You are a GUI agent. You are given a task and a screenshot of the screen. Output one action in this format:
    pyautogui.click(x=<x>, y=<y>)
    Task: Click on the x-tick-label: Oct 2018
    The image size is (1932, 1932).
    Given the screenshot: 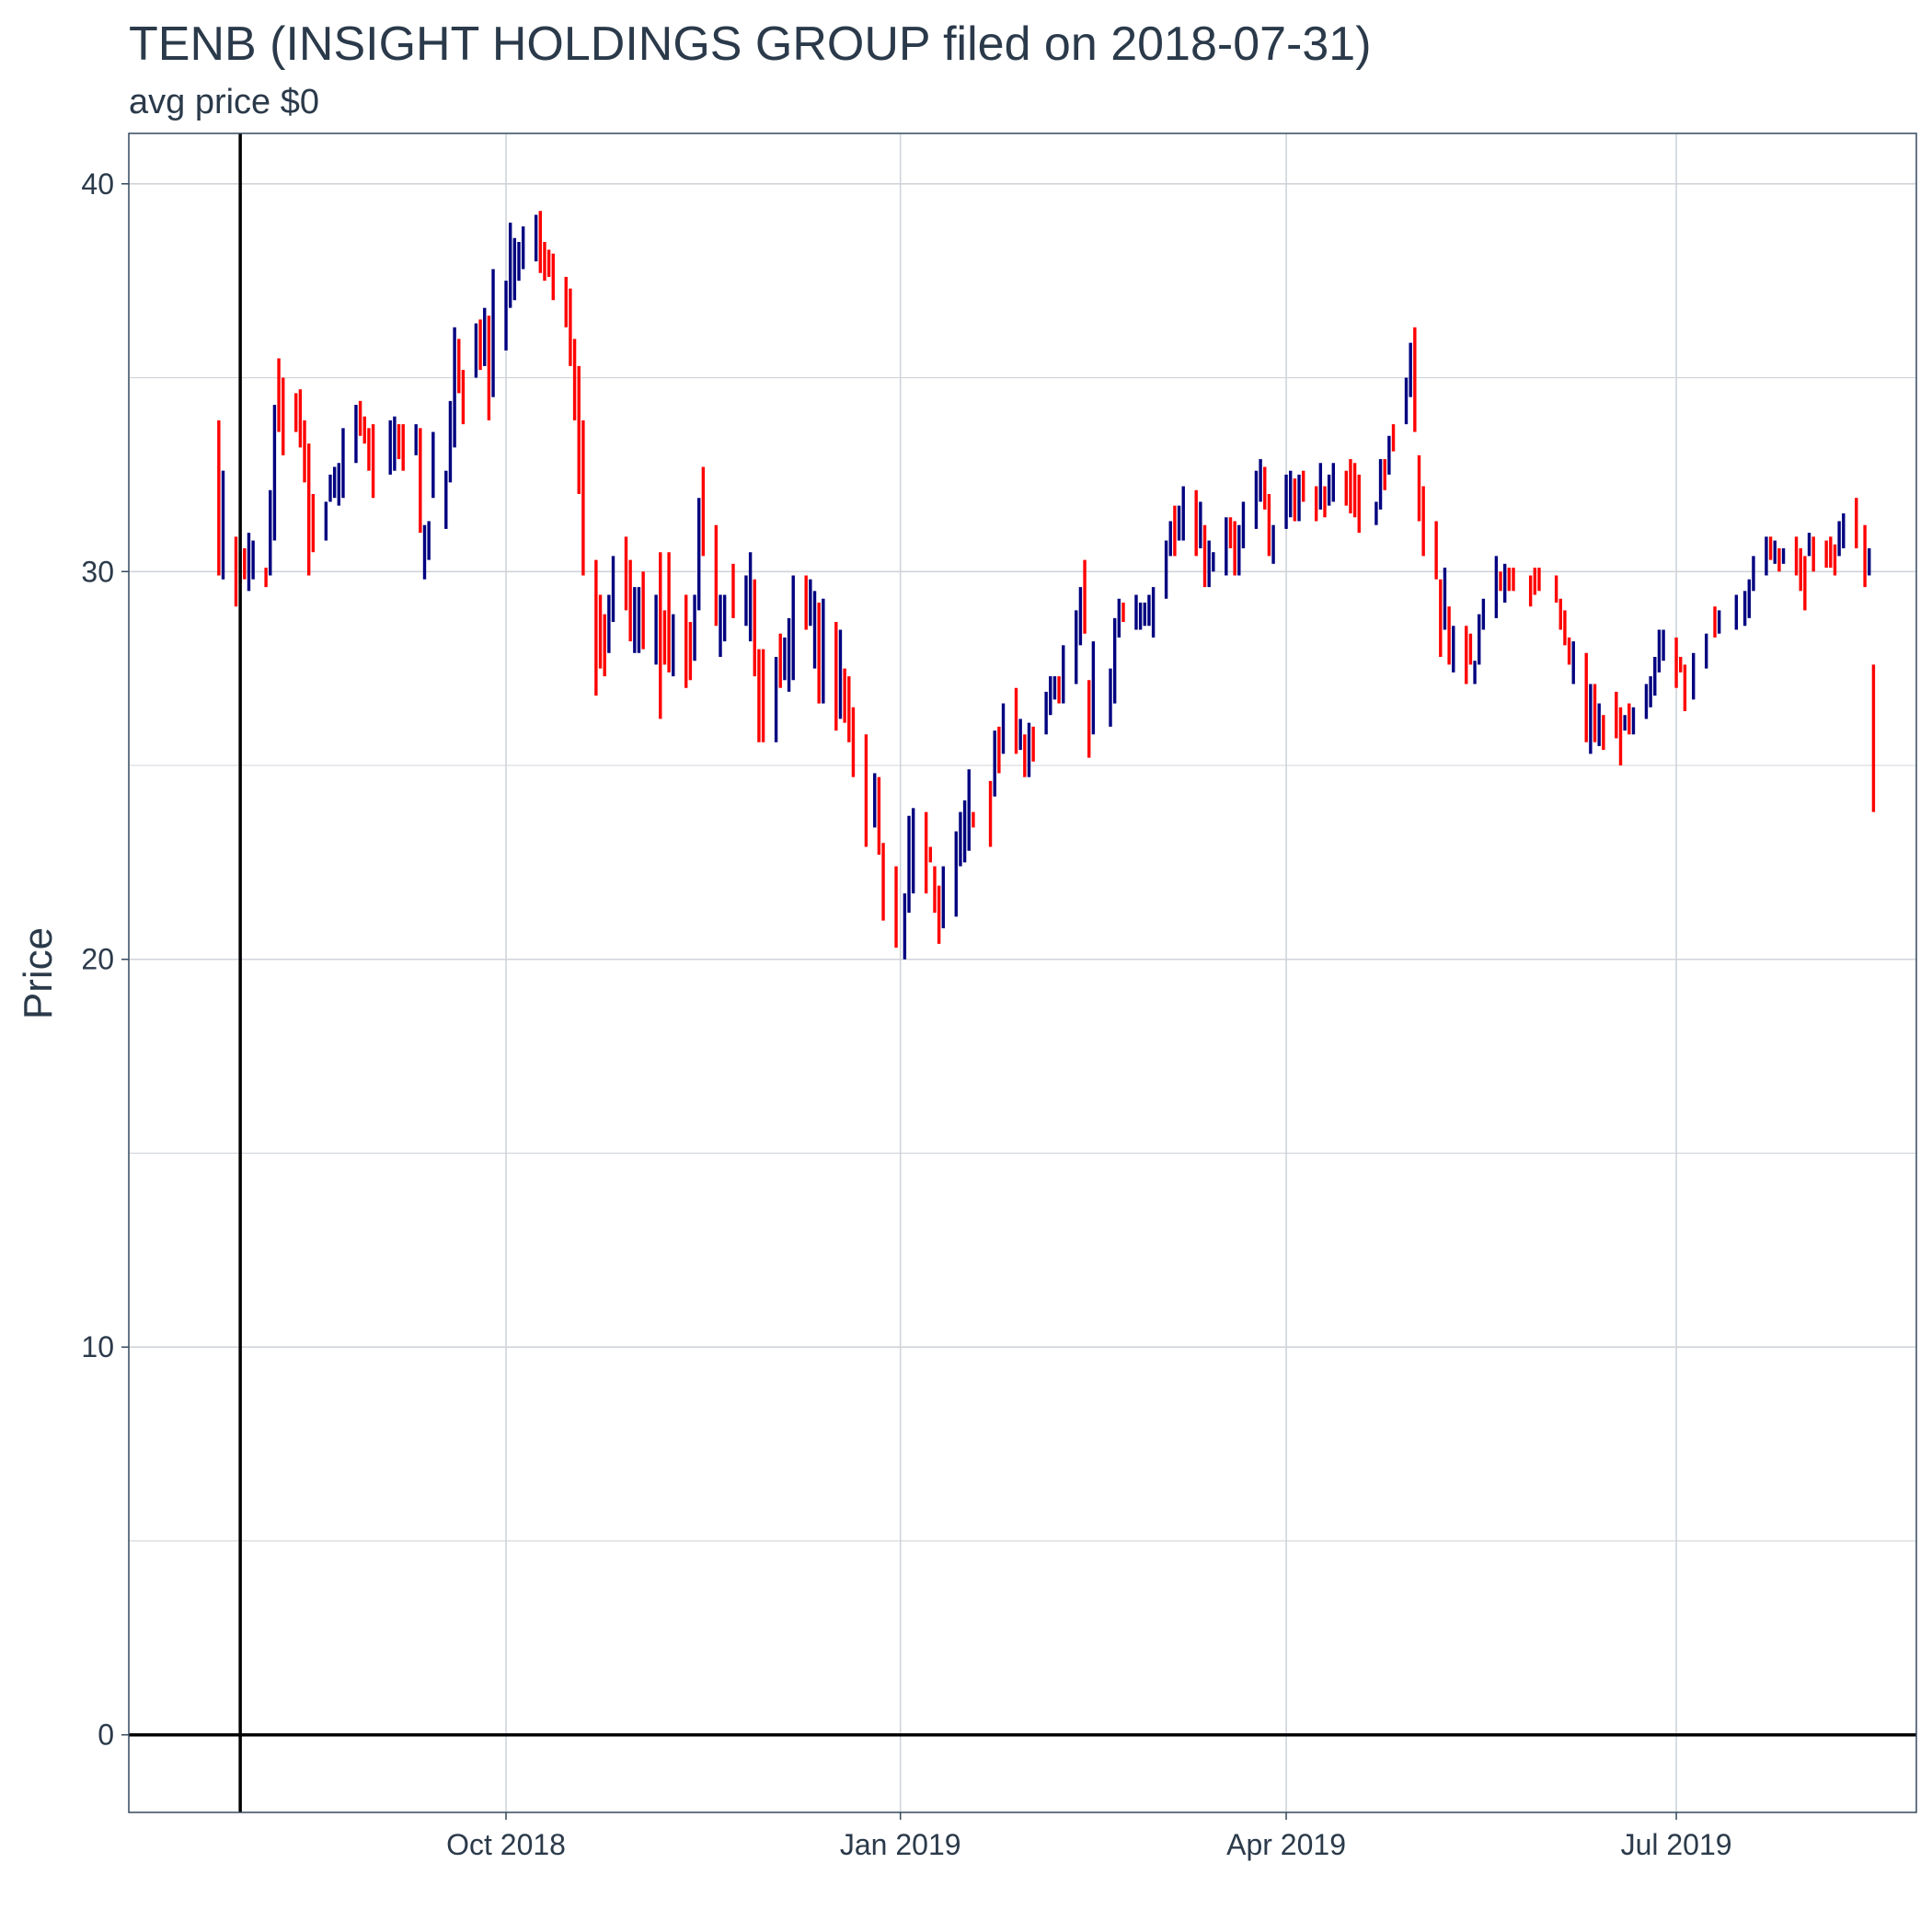 What is the action you would take?
    pyautogui.click(x=506, y=1844)
    